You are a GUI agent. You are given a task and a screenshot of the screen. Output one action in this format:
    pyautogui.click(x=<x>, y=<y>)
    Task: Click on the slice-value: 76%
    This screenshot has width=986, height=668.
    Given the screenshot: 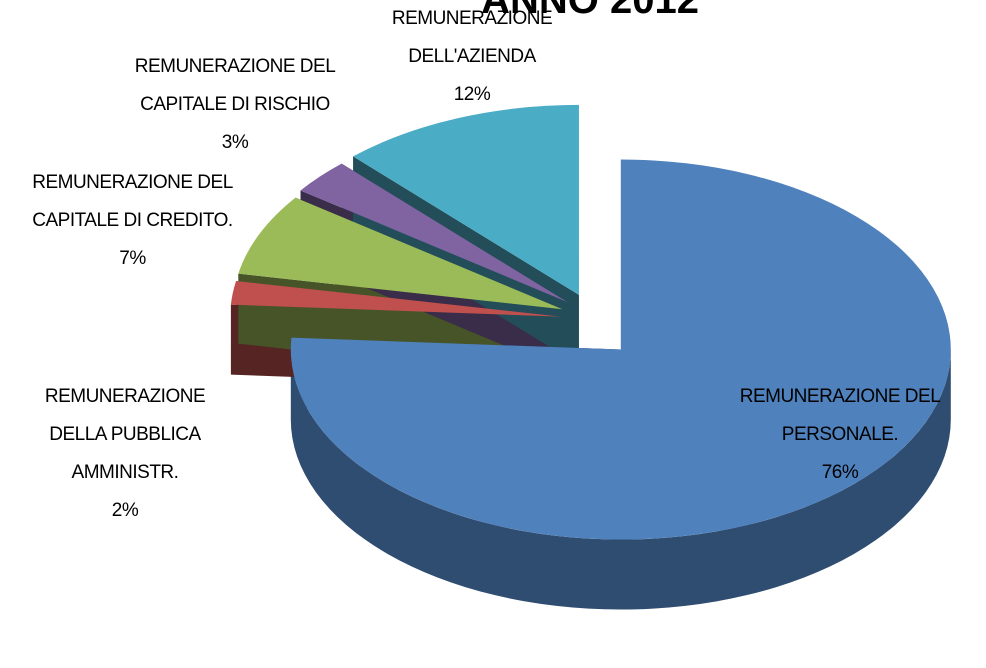 What is the action you would take?
    pyautogui.click(x=840, y=472)
    